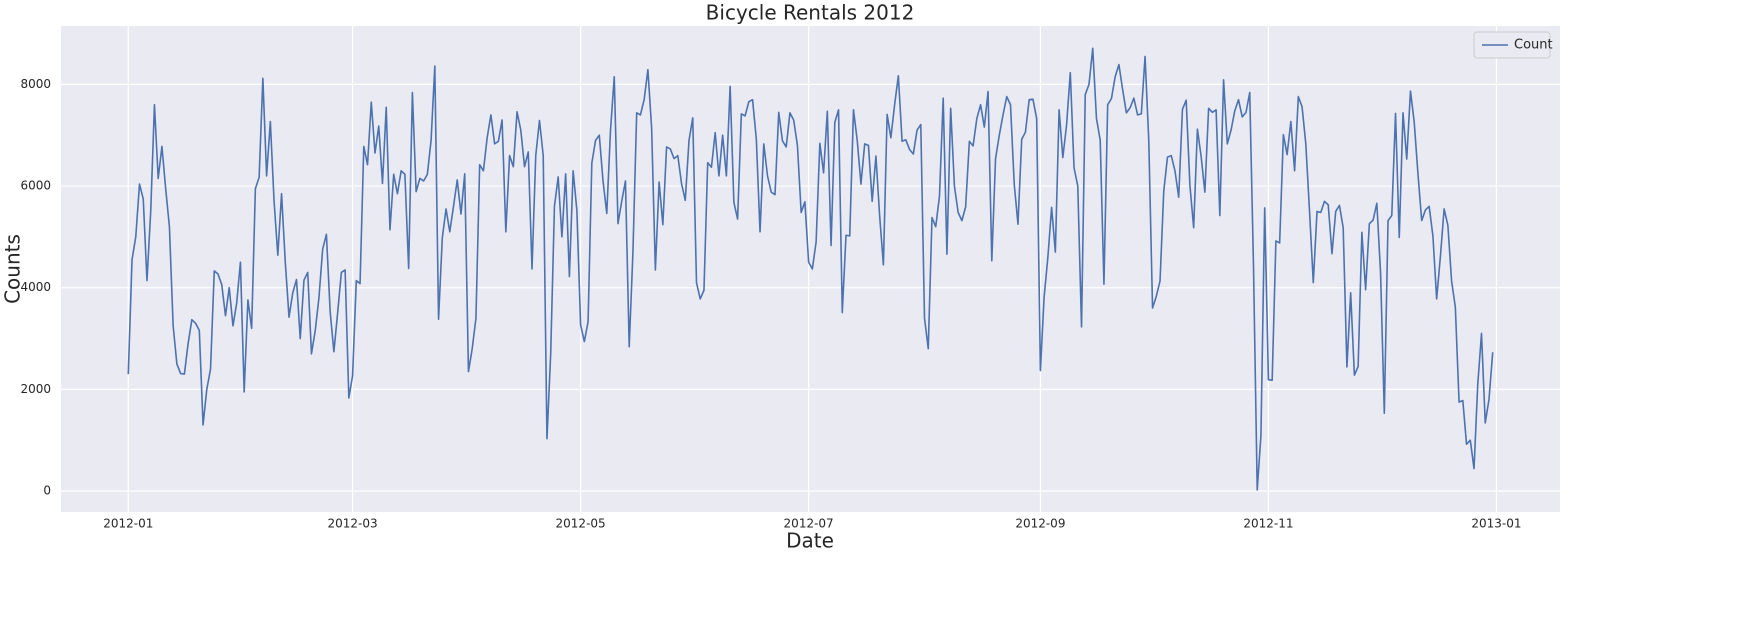 Image resolution: width=1747 pixels, height=621 pixels. I want to click on y-tick-label: 8000, so click(35, 84).